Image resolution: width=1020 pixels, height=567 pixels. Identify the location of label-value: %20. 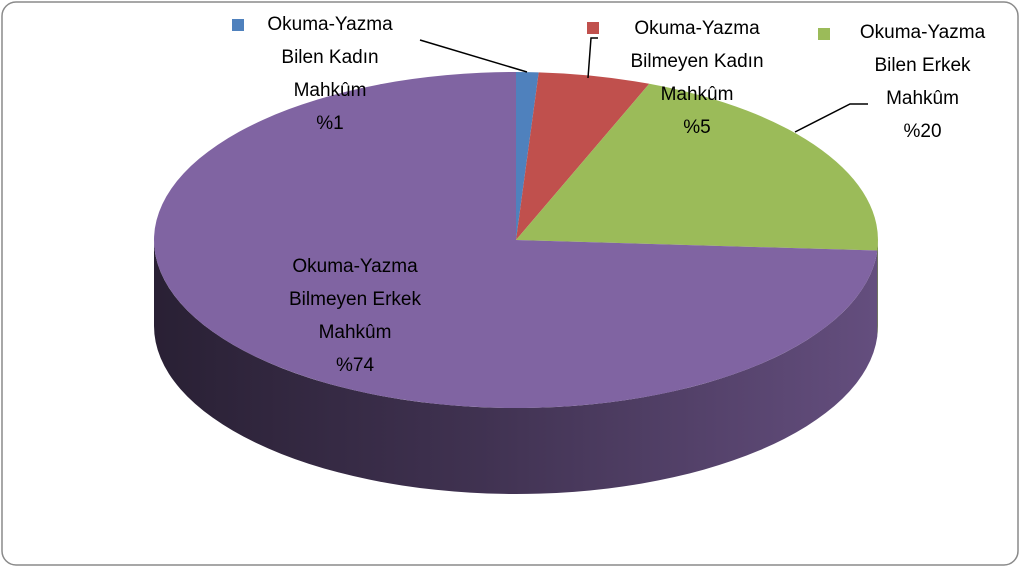
(922, 131).